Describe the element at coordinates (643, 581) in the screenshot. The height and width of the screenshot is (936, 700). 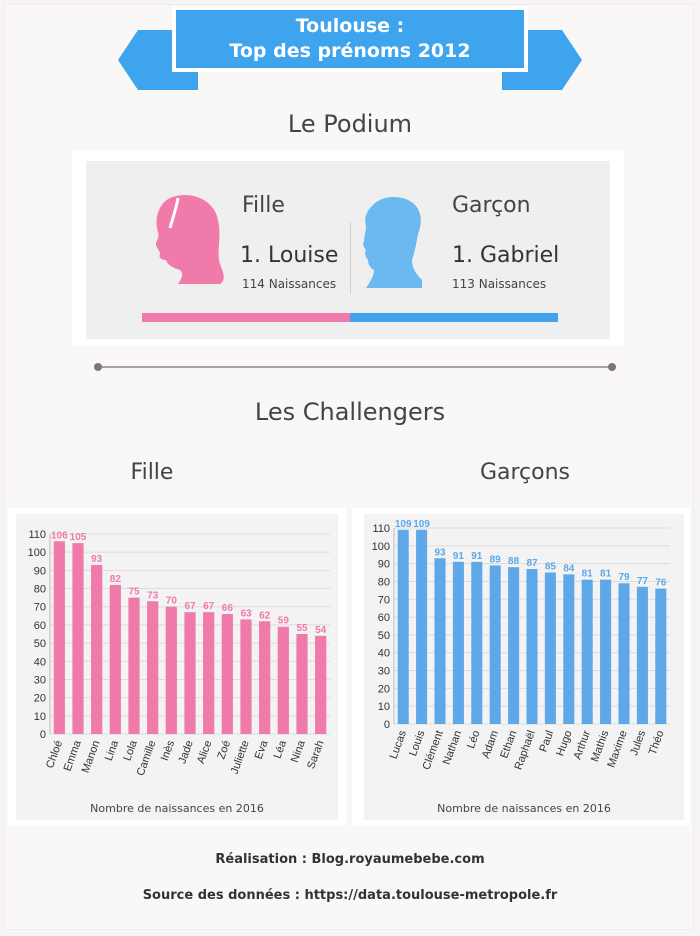
I see `data-label: 77` at that location.